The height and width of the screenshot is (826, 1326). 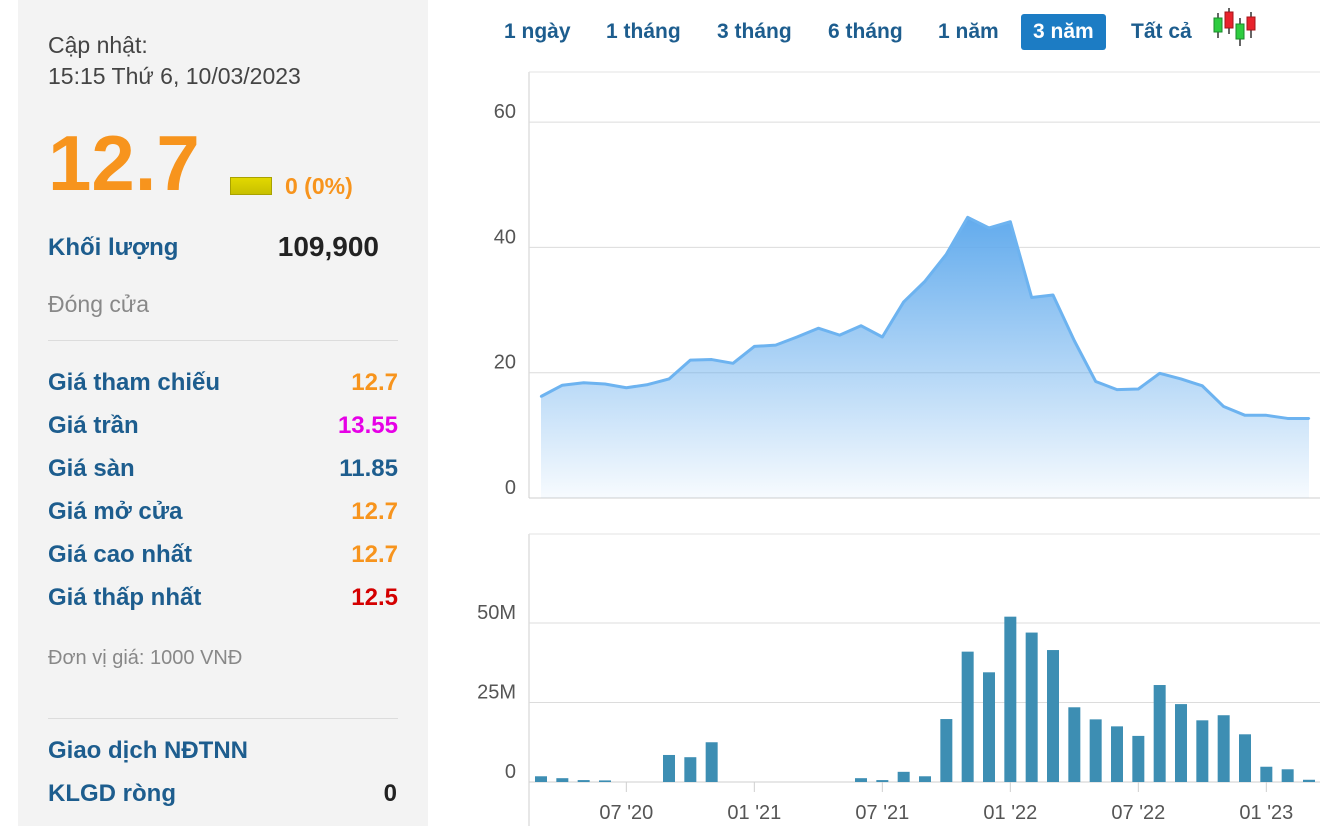 I want to click on price-row-label: Giá tham chiếu, so click(x=134, y=382).